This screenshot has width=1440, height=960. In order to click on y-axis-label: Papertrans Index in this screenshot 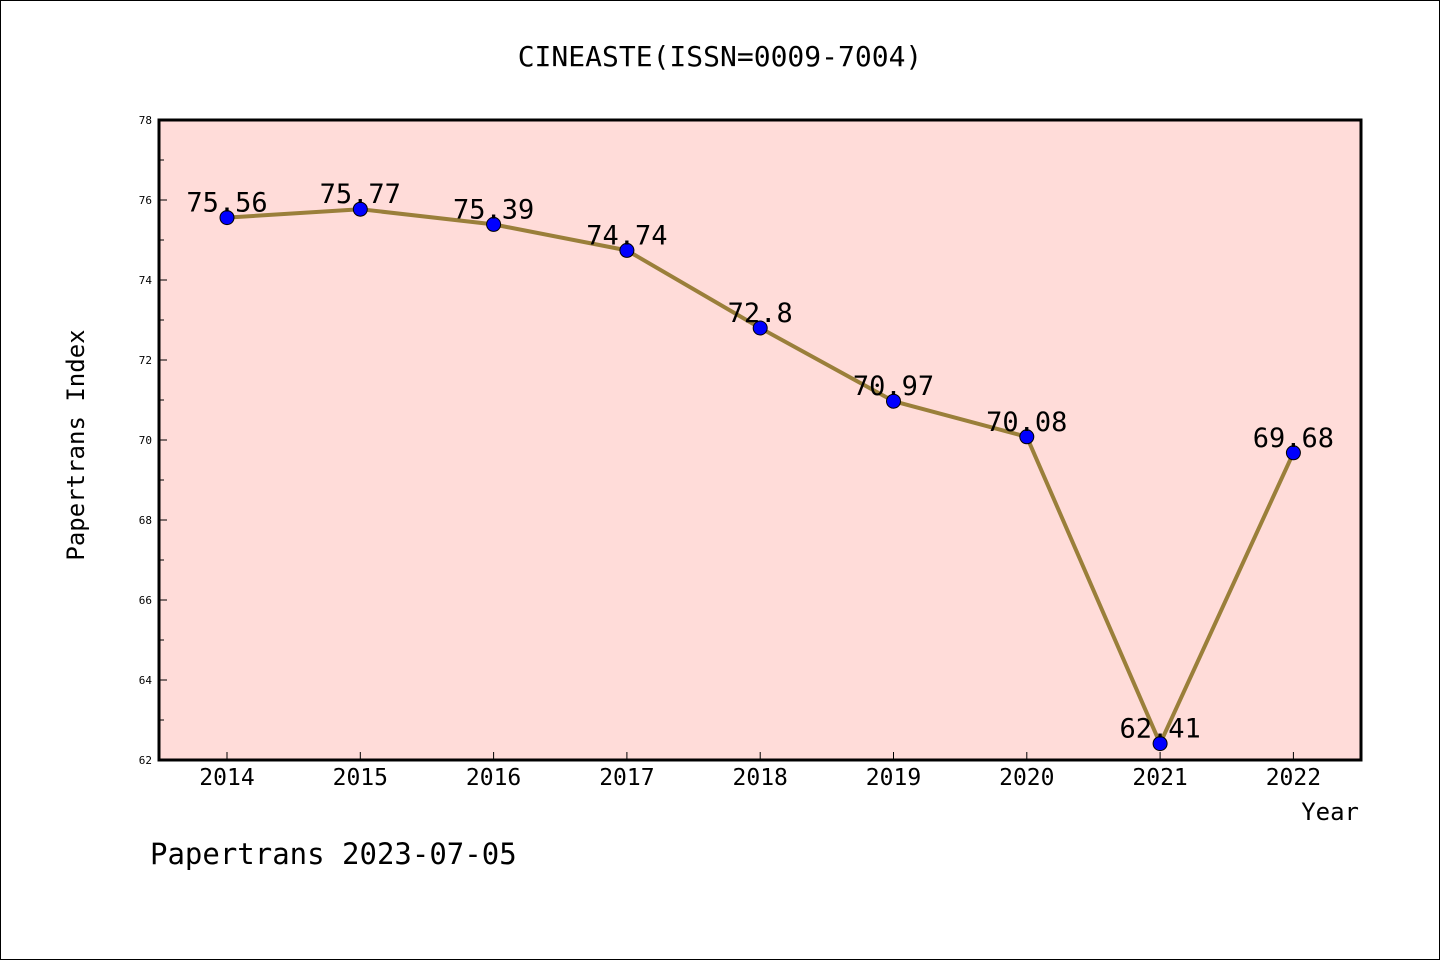, I will do `click(76, 444)`.